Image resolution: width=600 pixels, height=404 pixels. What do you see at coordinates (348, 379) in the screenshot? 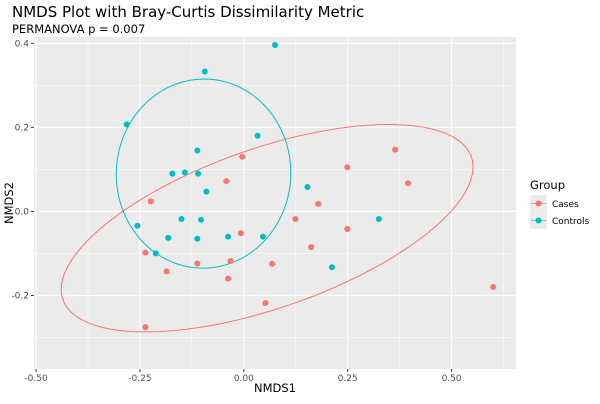
I see `x-tick-label: 0.25` at bounding box center [348, 379].